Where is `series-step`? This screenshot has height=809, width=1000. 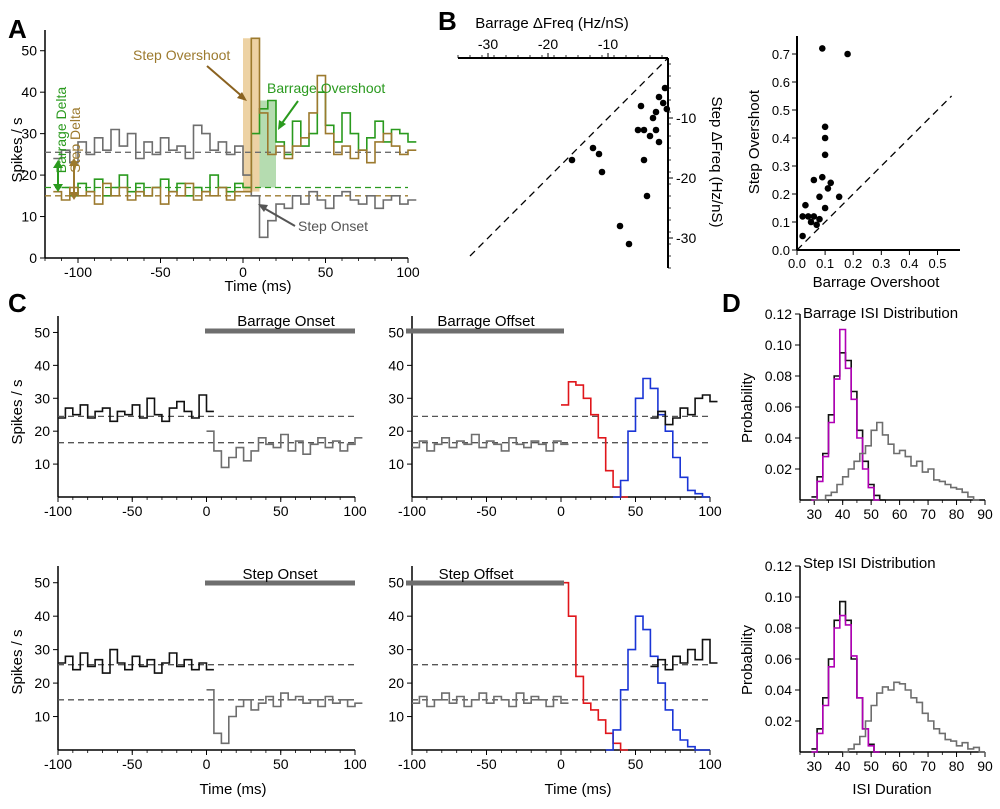
series-step is located at coordinates (235, 121).